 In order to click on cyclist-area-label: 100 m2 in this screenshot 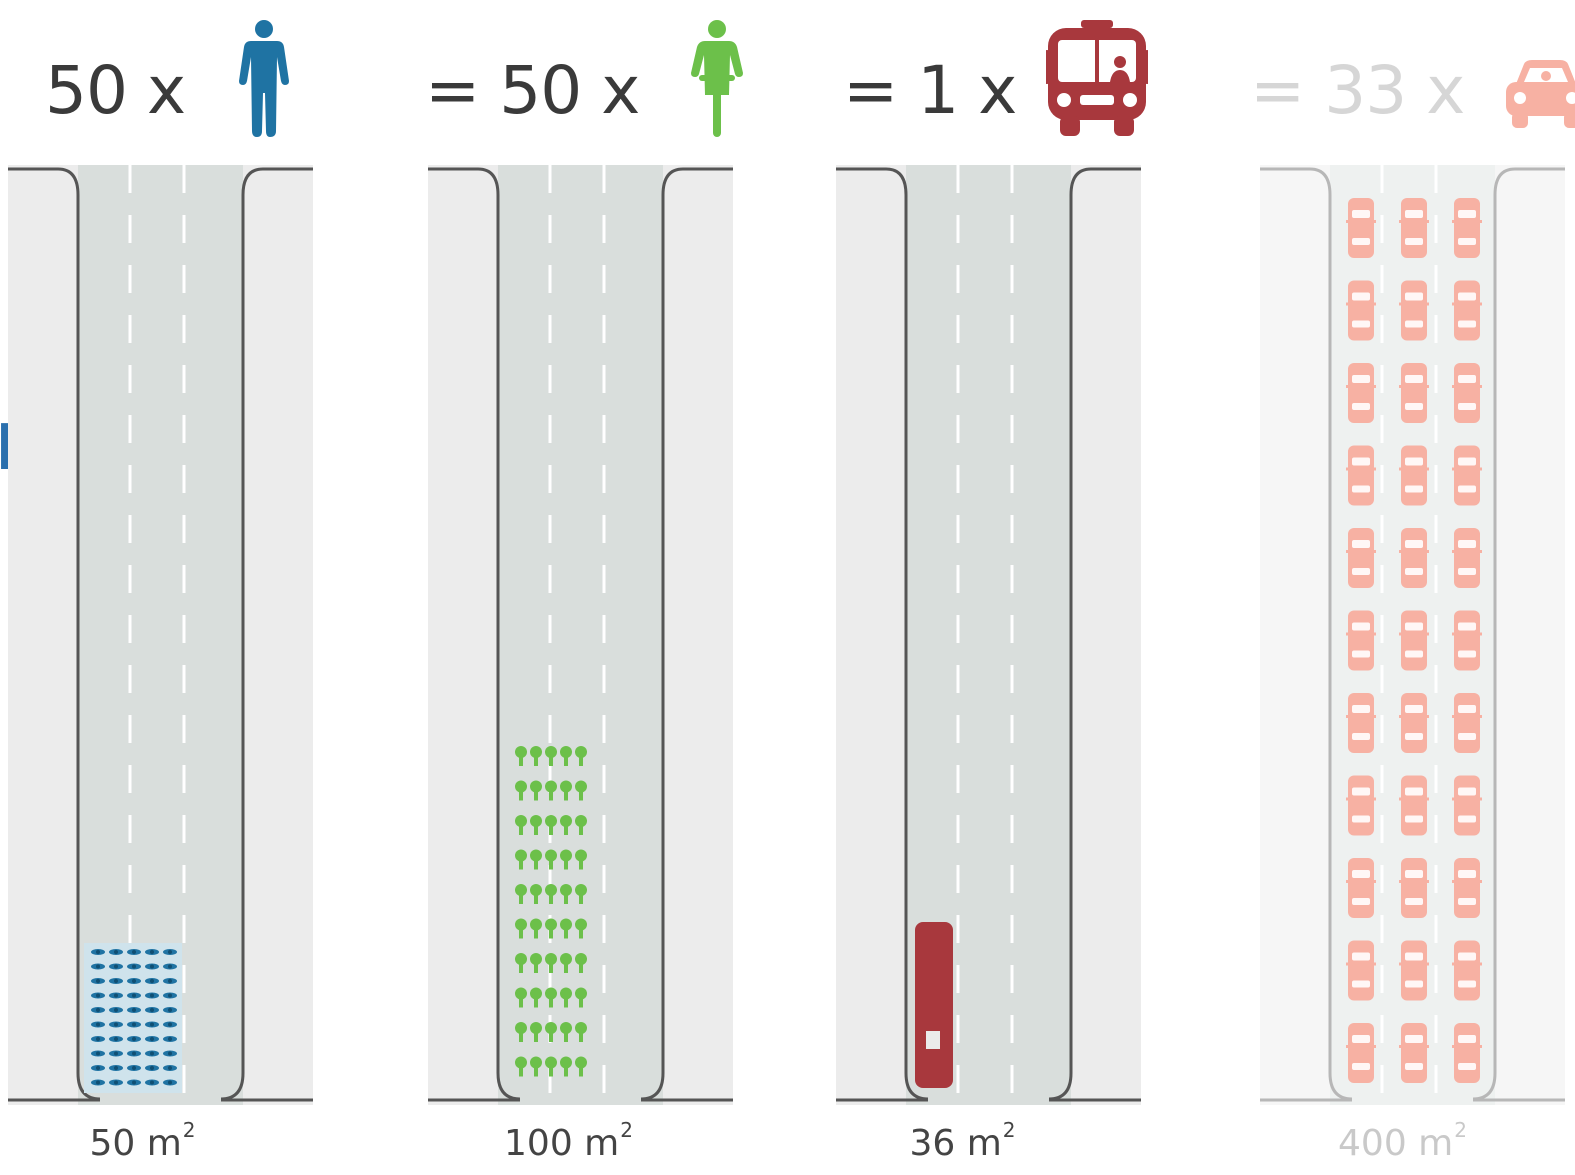, I will do `click(568, 1141)`.